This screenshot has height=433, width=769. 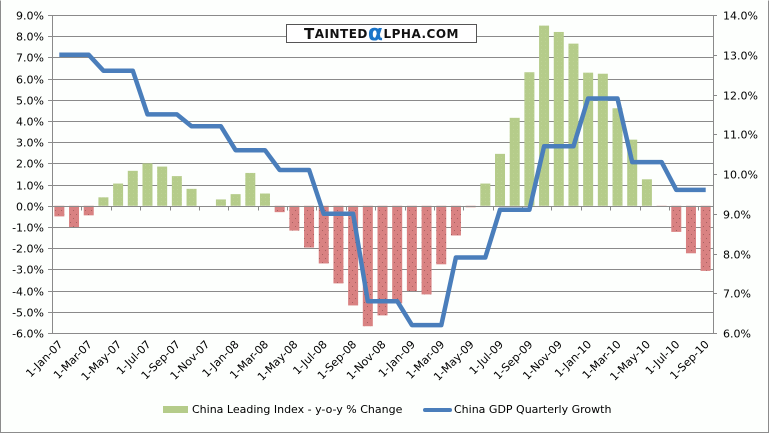 I want to click on left-axis-tick-label: -3.0%, so click(x=28, y=270).